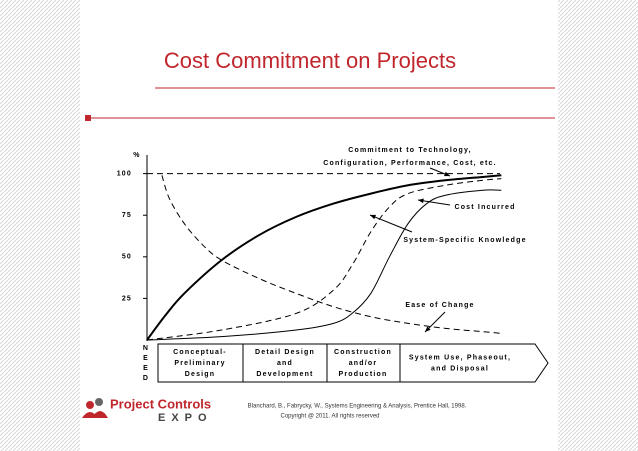 The image size is (638, 451). What do you see at coordinates (200, 352) in the screenshot?
I see `phase-label: Conceptual-` at bounding box center [200, 352].